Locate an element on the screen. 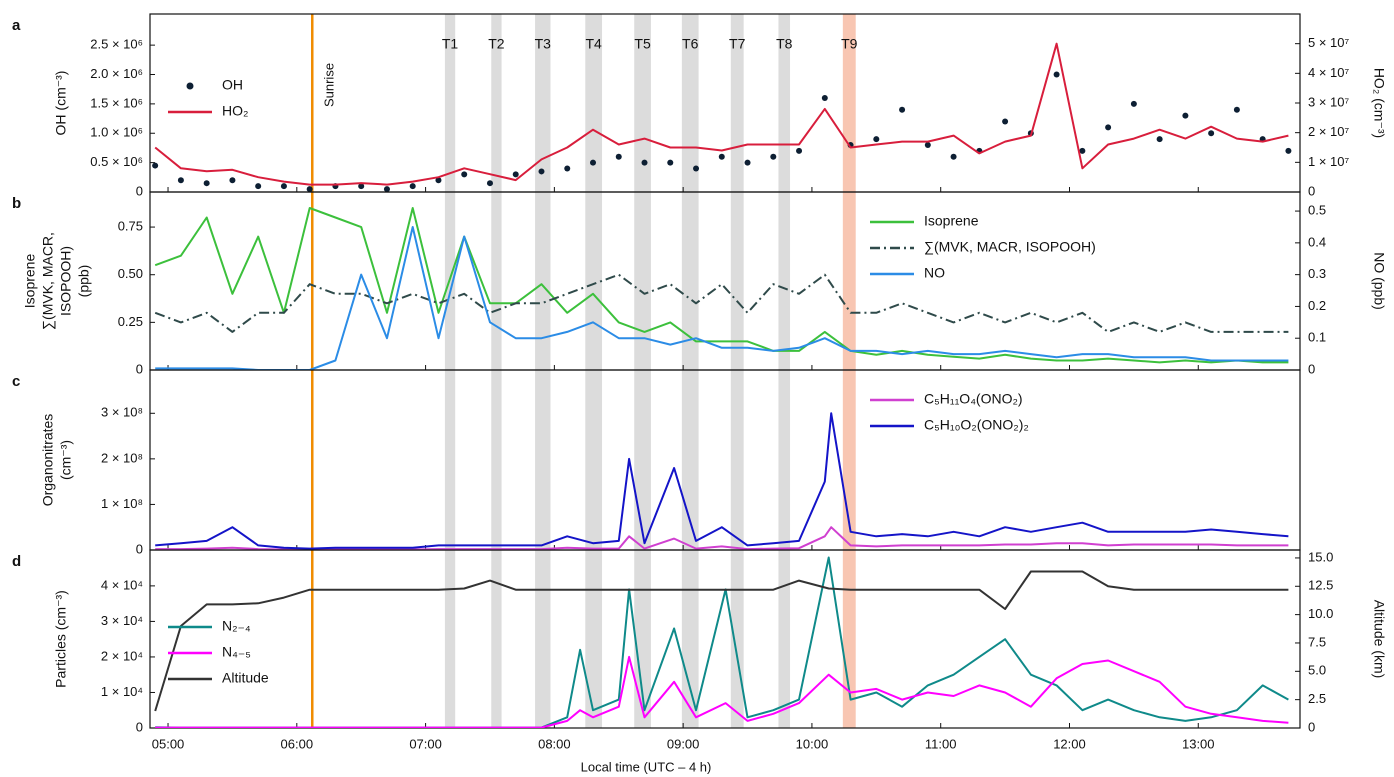 The image size is (1394, 777). panel-letter: c is located at coordinates (16, 381).